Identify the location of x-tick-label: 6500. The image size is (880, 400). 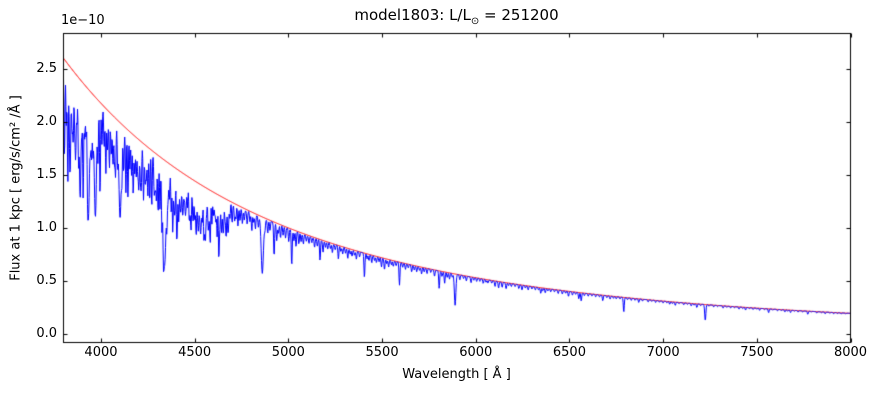
(569, 352).